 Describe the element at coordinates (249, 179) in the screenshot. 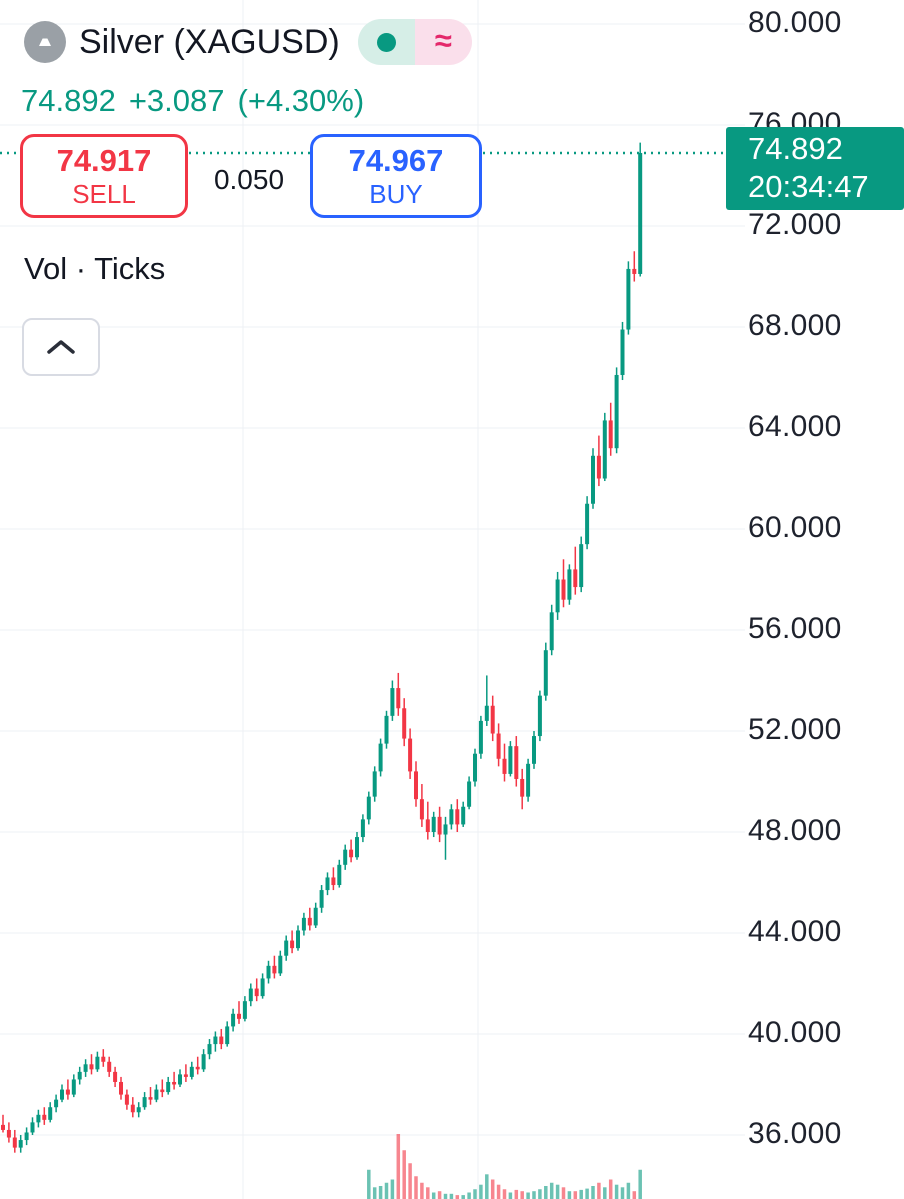

I see `spread-value: 0.050` at that location.